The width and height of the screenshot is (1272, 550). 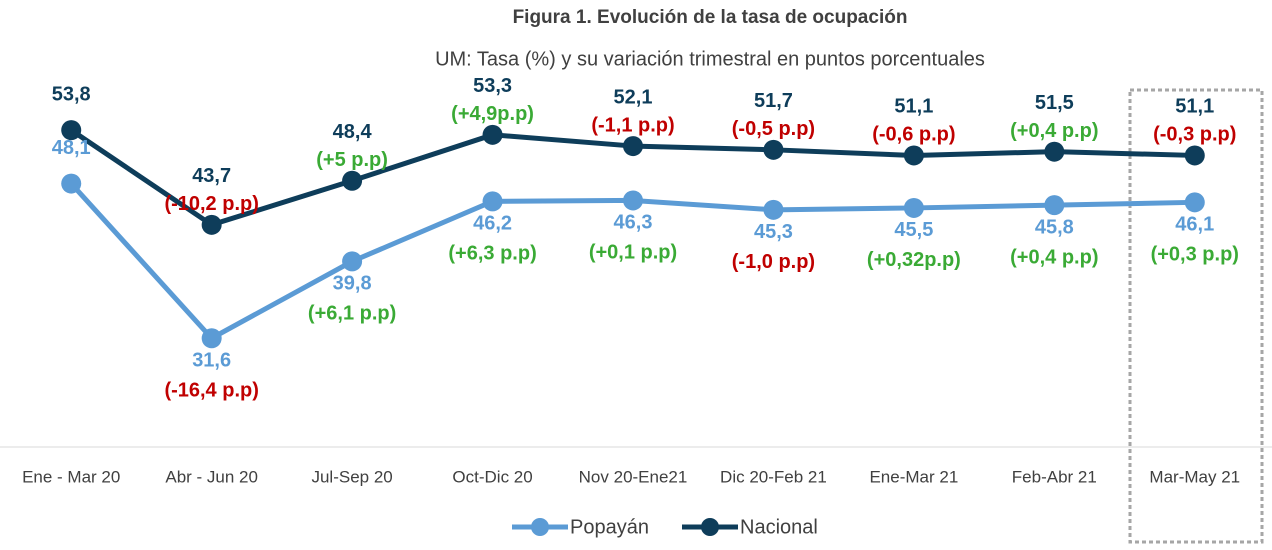 I want to click on value-label: 53,8, so click(x=71, y=94).